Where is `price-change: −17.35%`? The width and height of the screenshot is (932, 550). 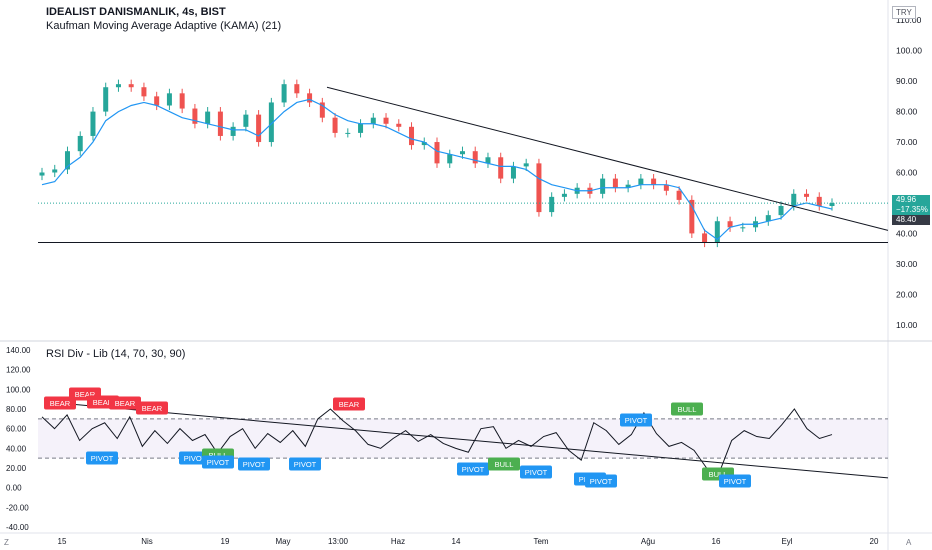
price-change: −17.35% is located at coordinates (912, 209).